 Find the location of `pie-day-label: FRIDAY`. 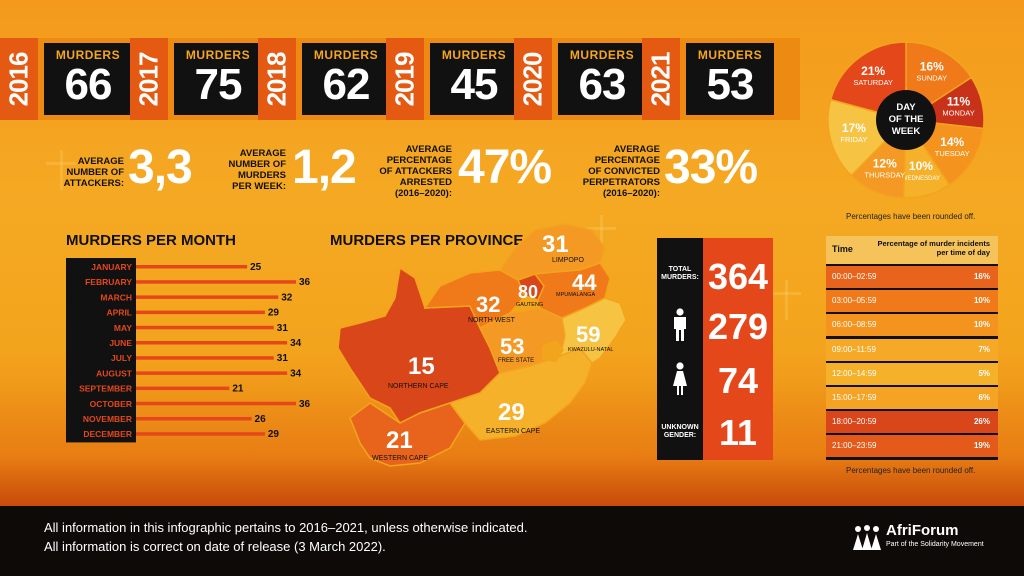

pie-day-label: FRIDAY is located at coordinates (853, 139).